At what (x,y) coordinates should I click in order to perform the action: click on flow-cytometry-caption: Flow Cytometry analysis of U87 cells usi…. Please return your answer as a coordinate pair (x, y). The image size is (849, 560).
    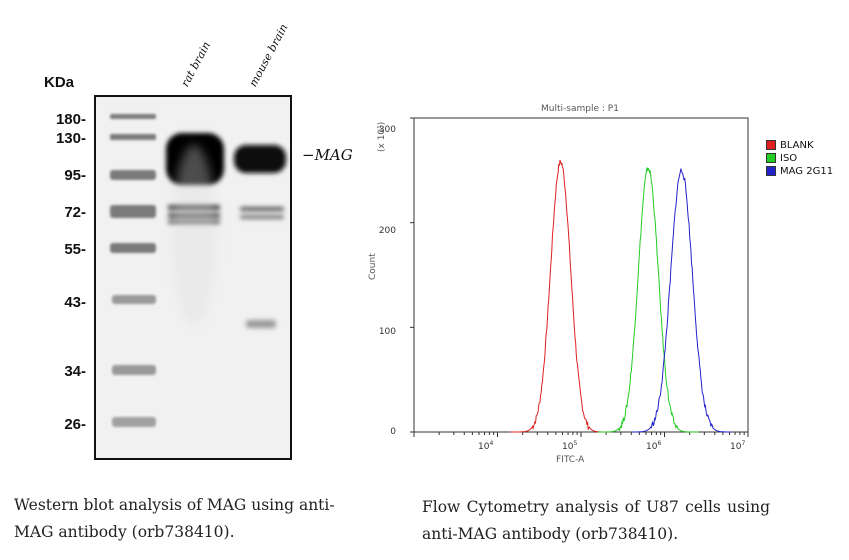
    Looking at the image, I should click on (596, 520).